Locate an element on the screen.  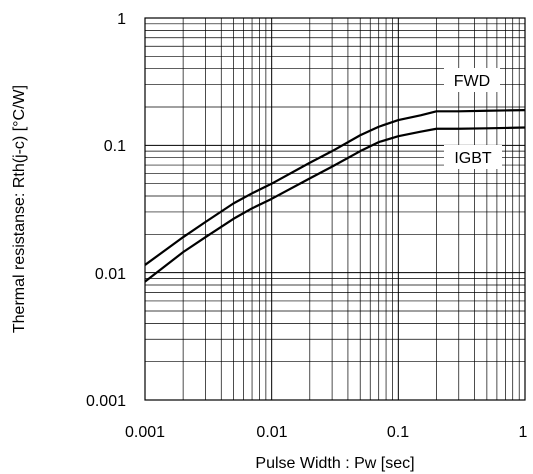
x-tick-label: 0.01 is located at coordinates (271, 432).